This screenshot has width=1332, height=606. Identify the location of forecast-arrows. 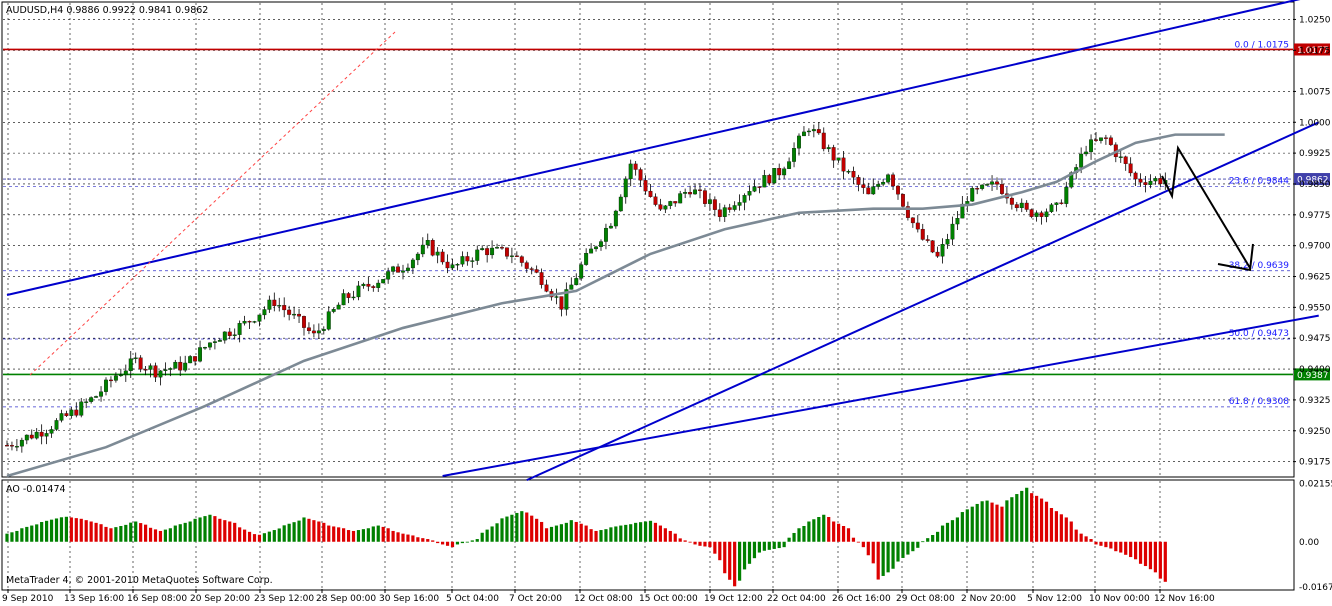
(1207, 208).